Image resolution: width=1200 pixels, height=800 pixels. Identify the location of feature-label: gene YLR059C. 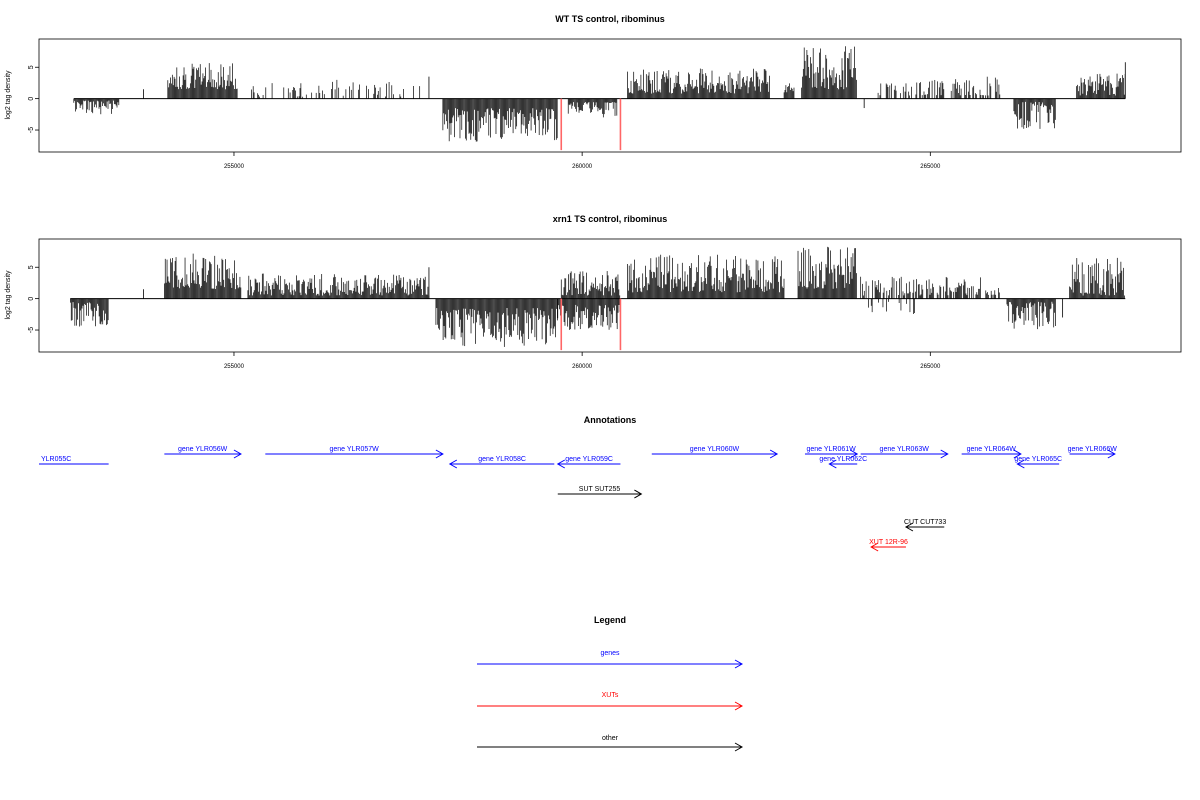
(589, 459).